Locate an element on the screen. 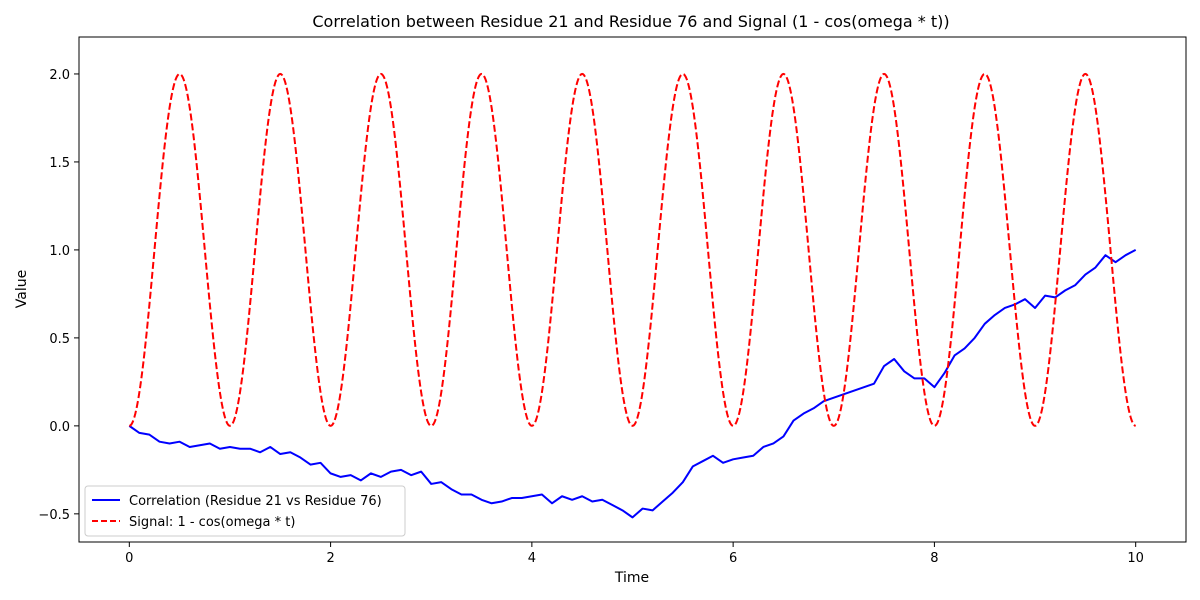 This screenshot has height=600, width=1200. y-tick-label: −0.5 is located at coordinates (54, 515).